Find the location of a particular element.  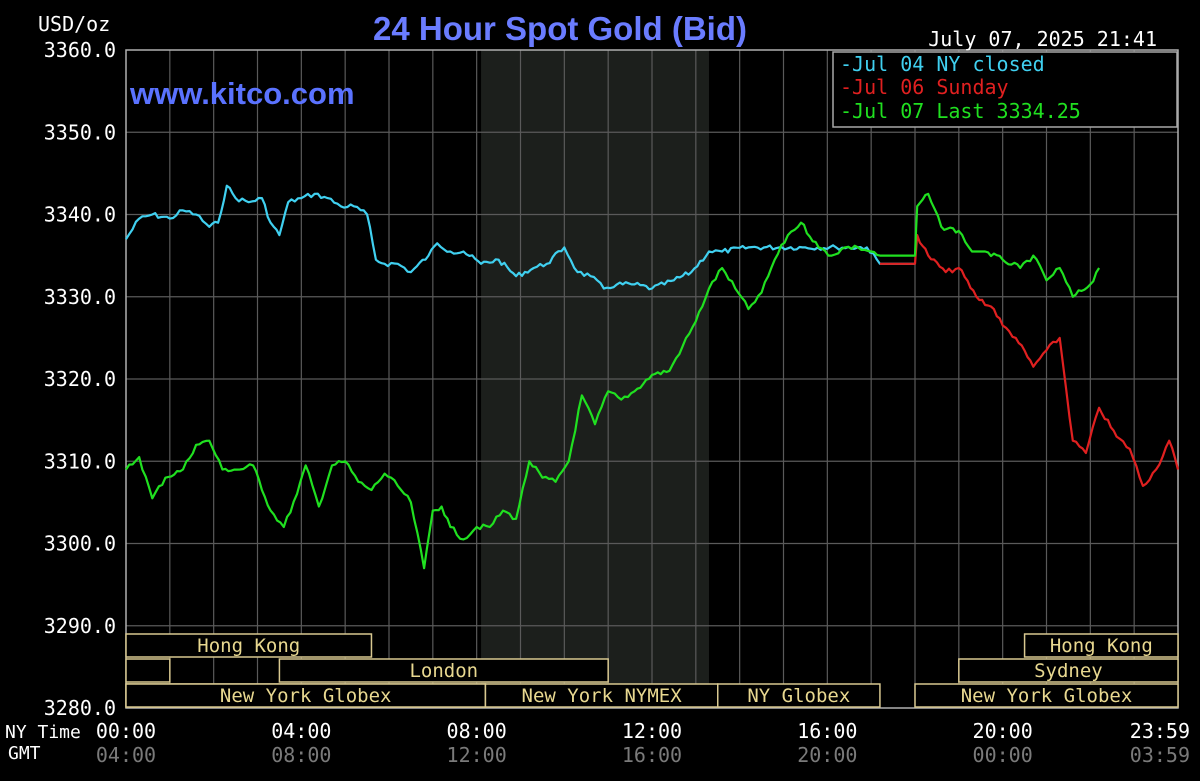

legend-entry-jul07: -Jul 07 Last 3334.25 is located at coordinates (960, 111).